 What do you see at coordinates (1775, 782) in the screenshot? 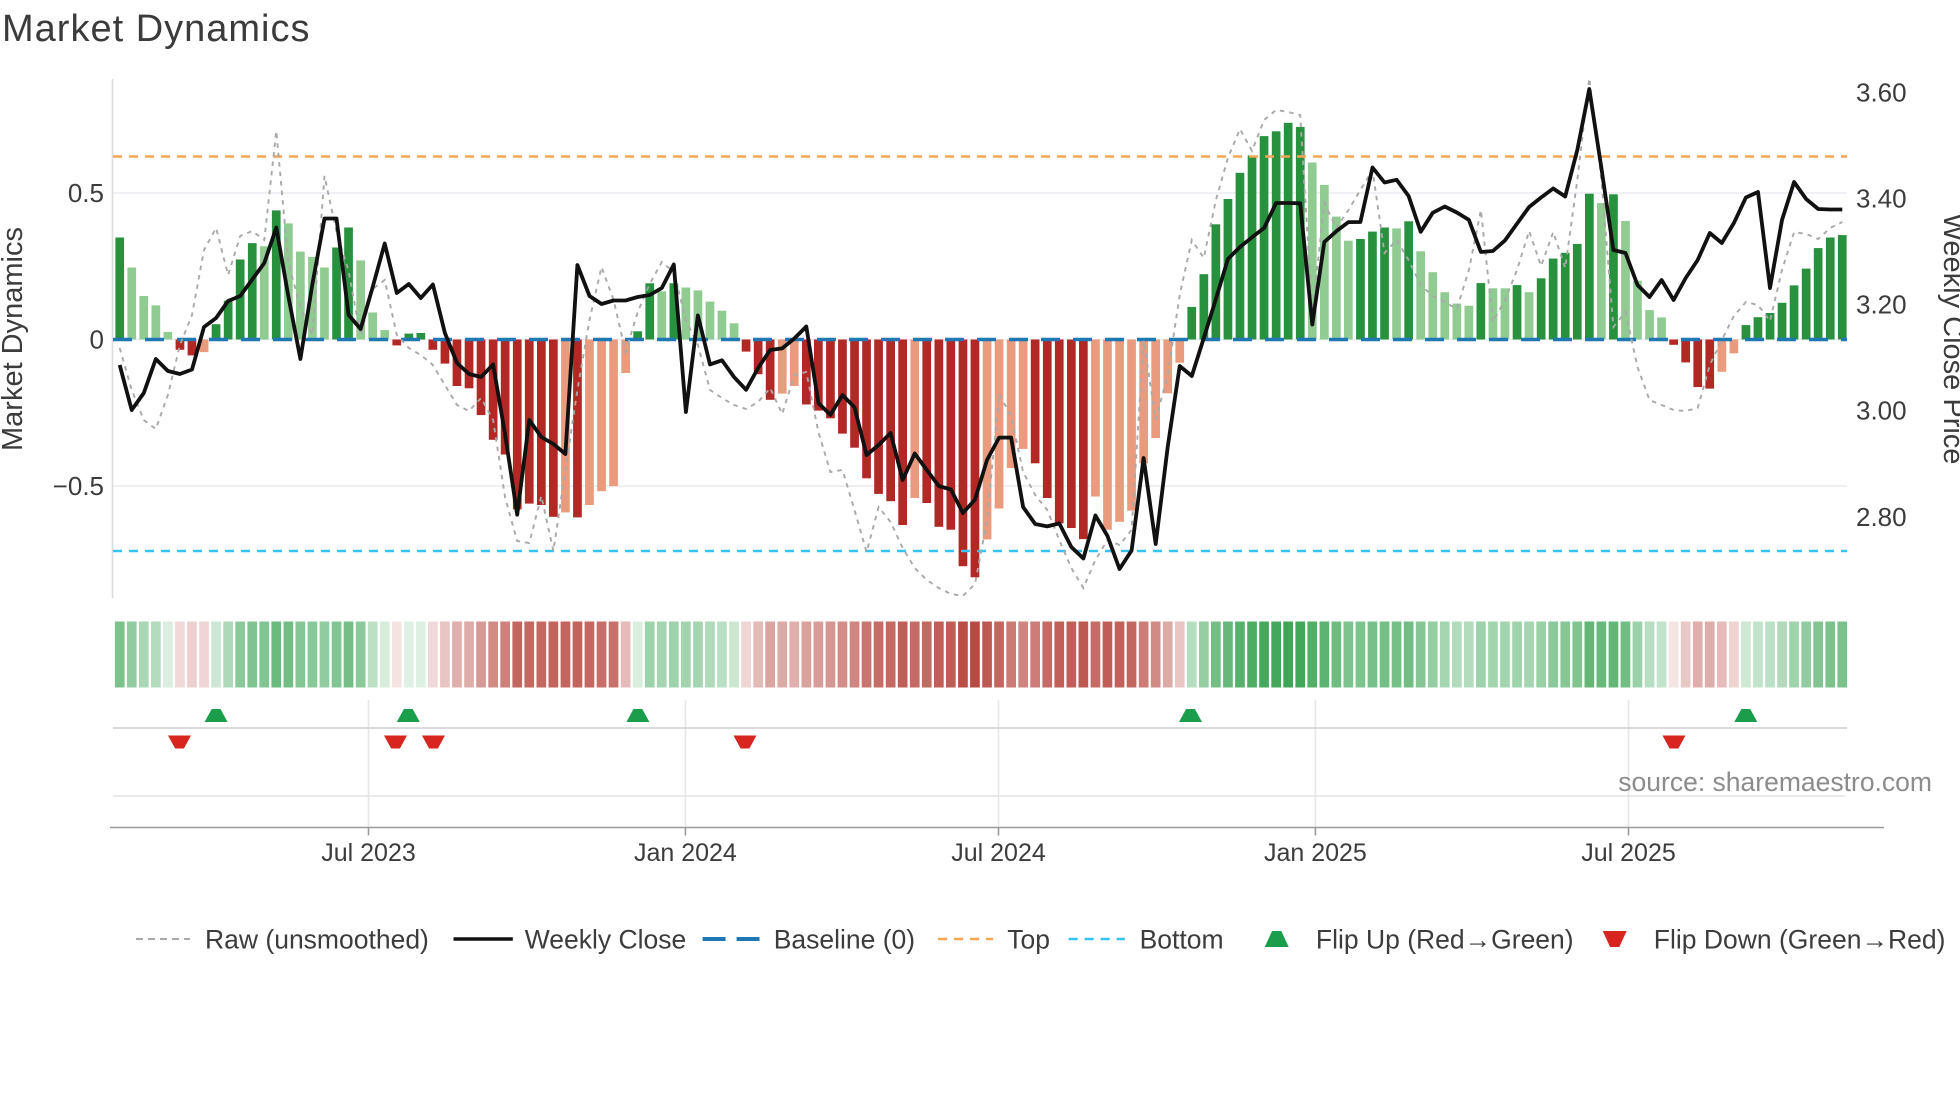
I see `svg-text: source: sharemaestro.com` at bounding box center [1775, 782].